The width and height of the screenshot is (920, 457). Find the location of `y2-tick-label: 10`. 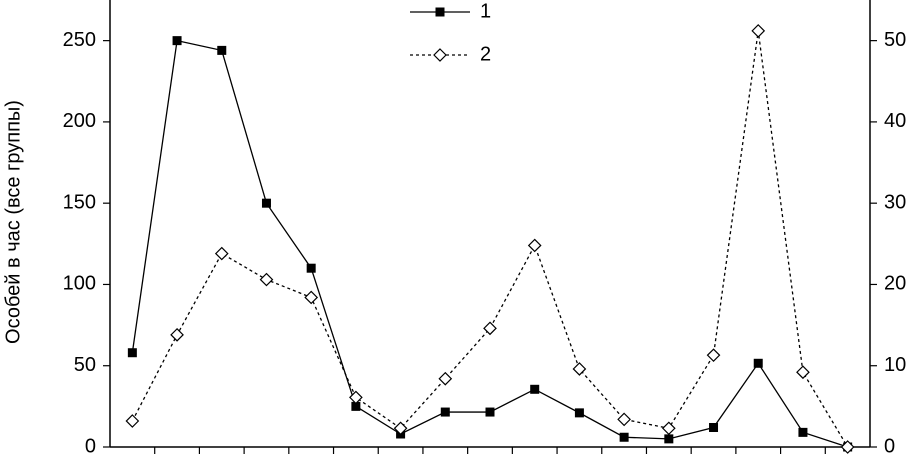

y2-tick-label: 10 is located at coordinates (895, 365).